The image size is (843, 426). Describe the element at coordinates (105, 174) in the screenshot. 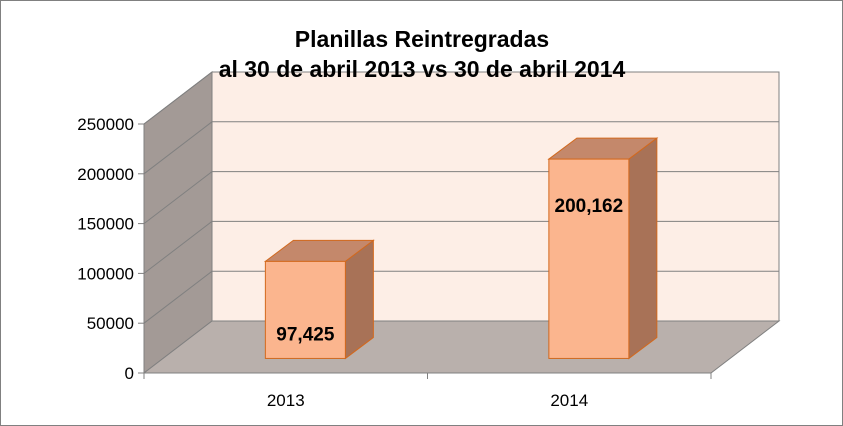

I see `y-tick-label: 200000` at that location.